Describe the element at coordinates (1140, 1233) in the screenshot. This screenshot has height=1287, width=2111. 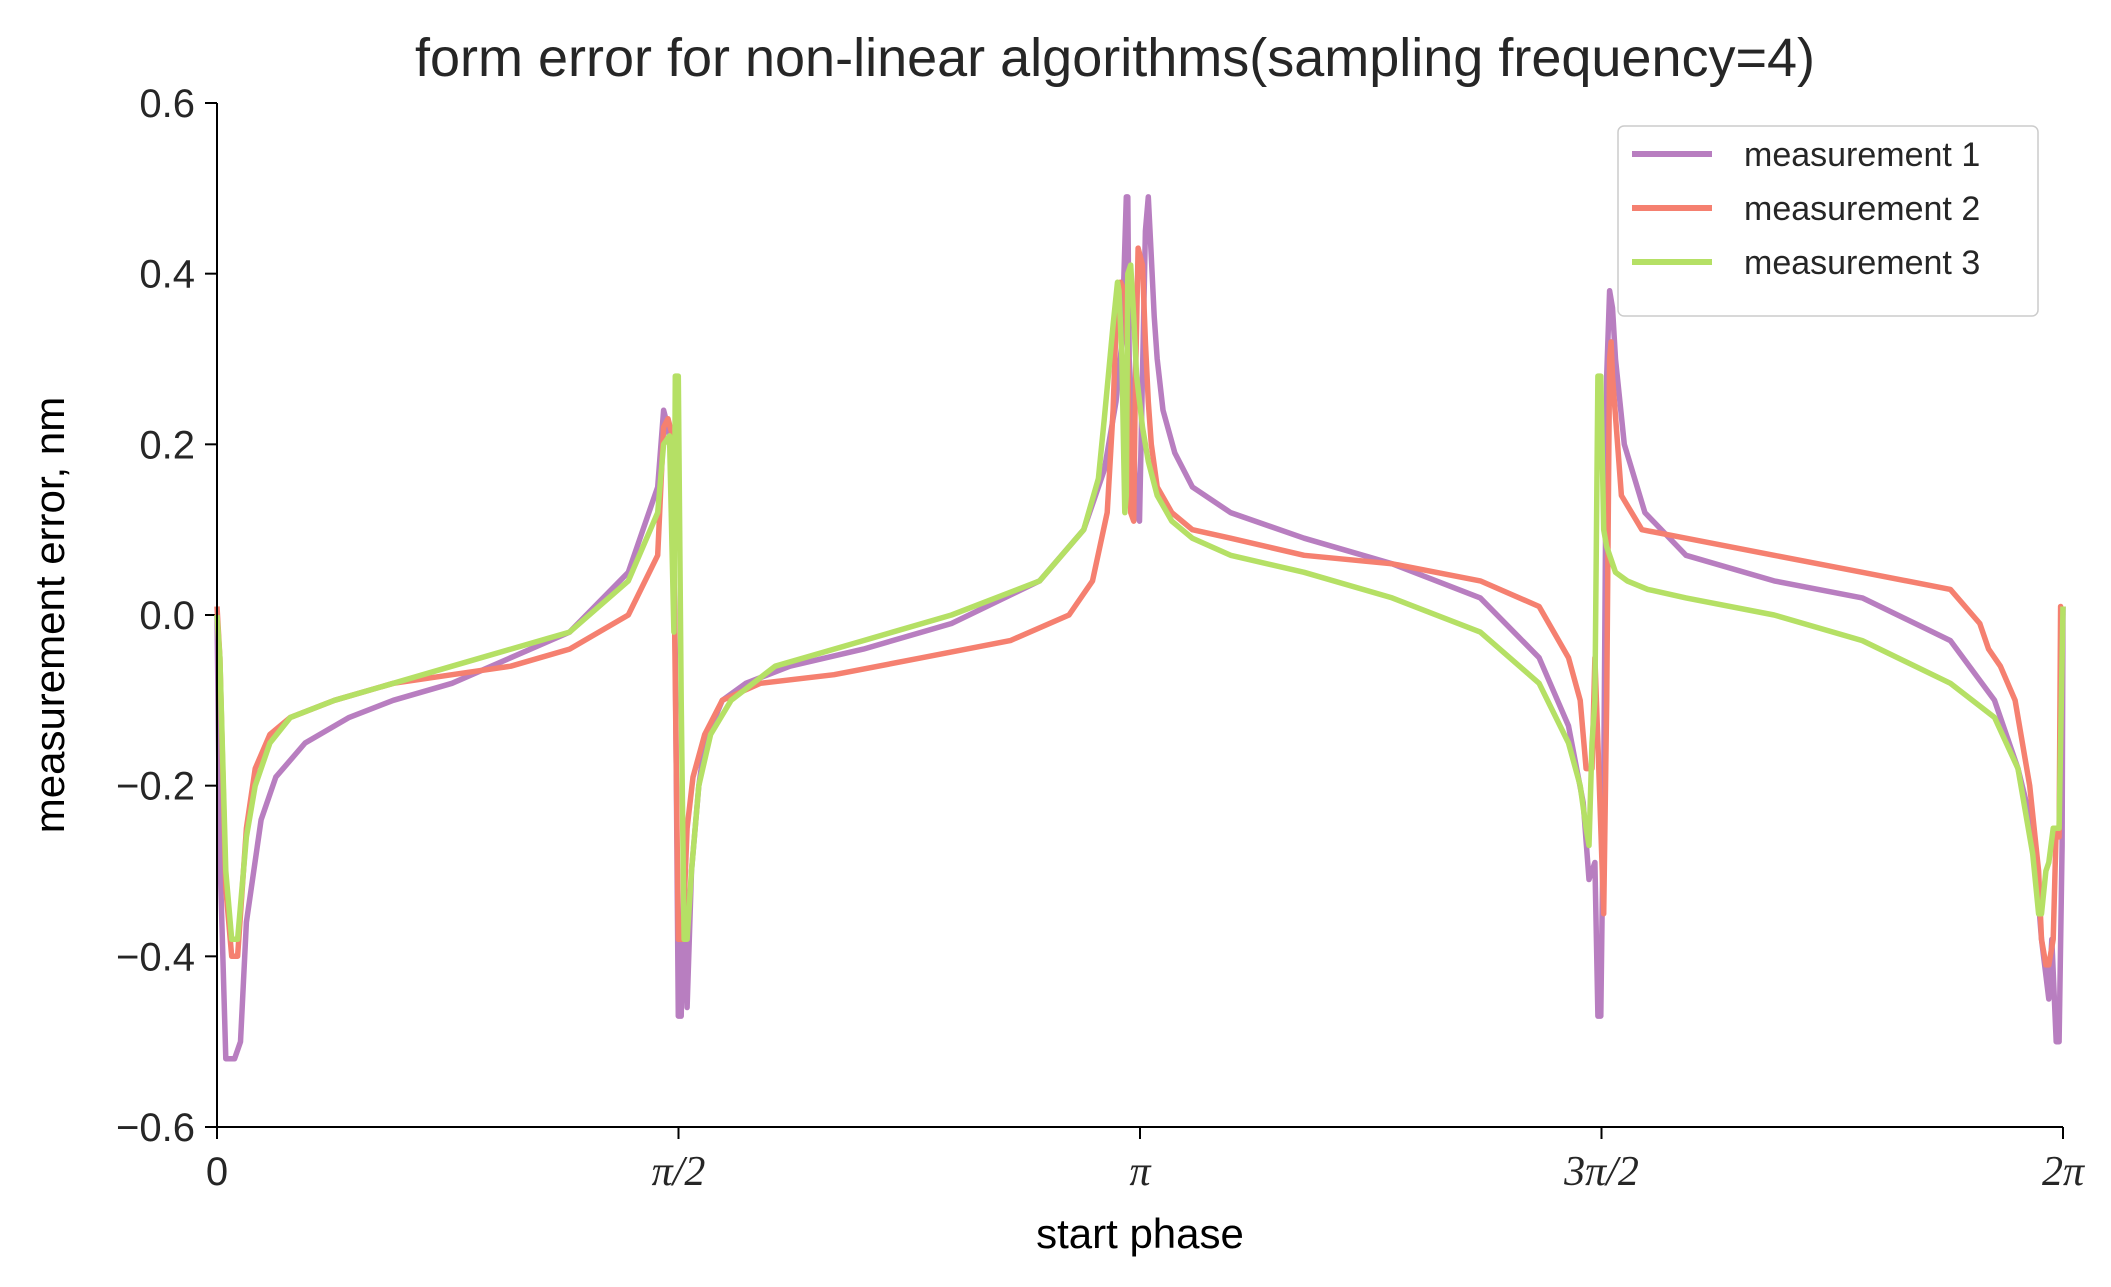
I see `x-axis-label: start phase` at that location.